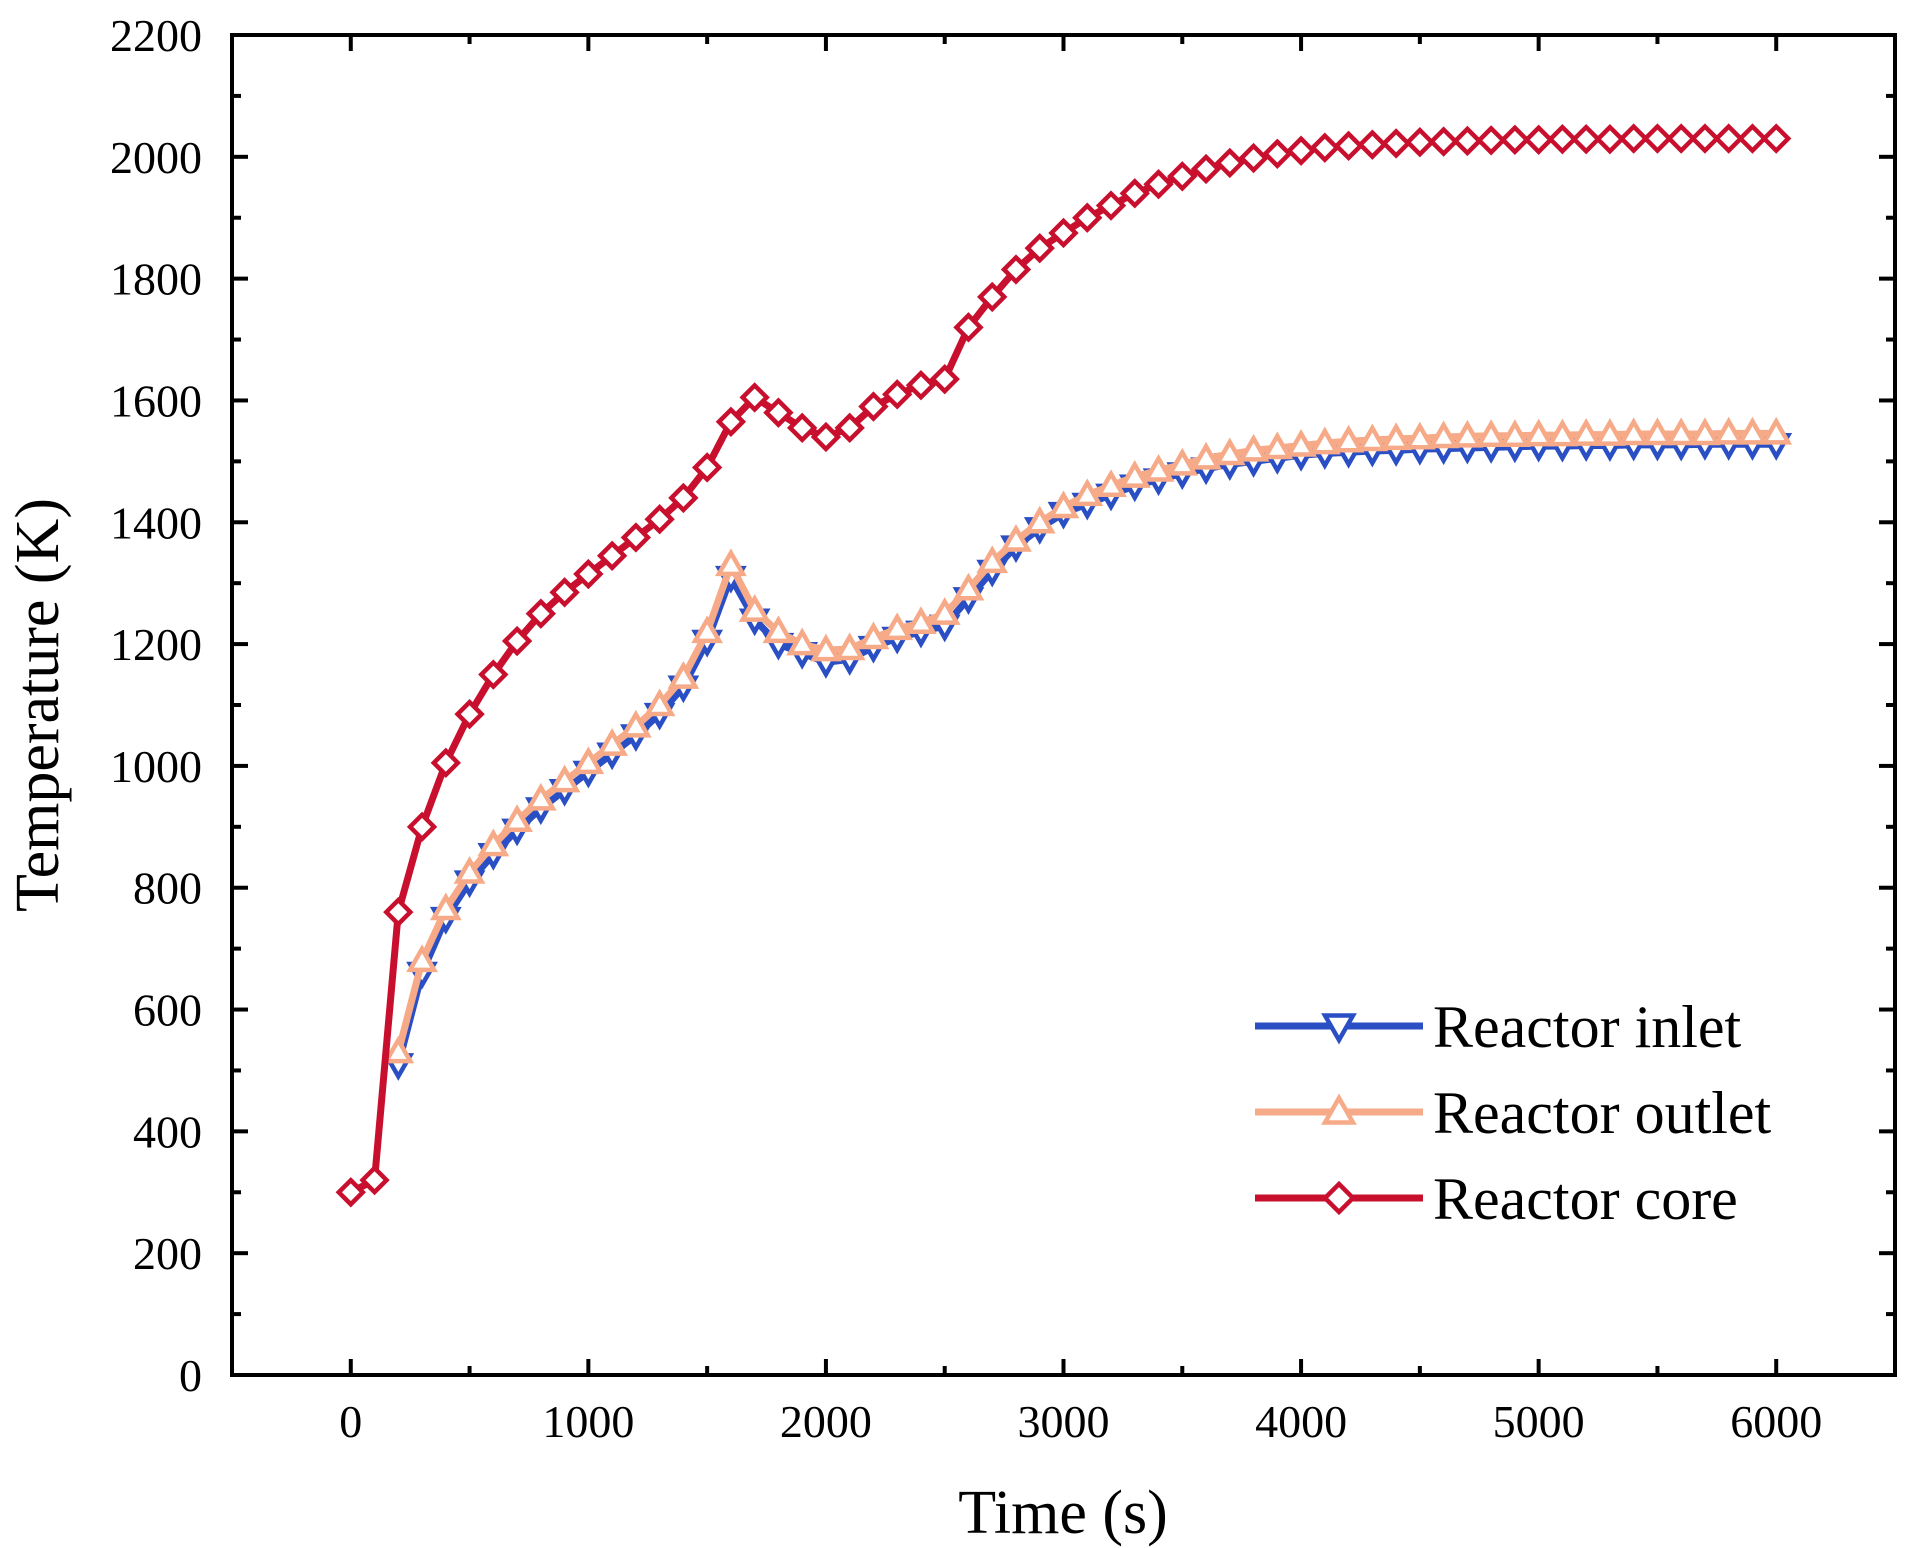 The width and height of the screenshot is (1909, 1548). Describe the element at coordinates (826, 1421) in the screenshot. I see `x-tick-label: 2000` at that location.